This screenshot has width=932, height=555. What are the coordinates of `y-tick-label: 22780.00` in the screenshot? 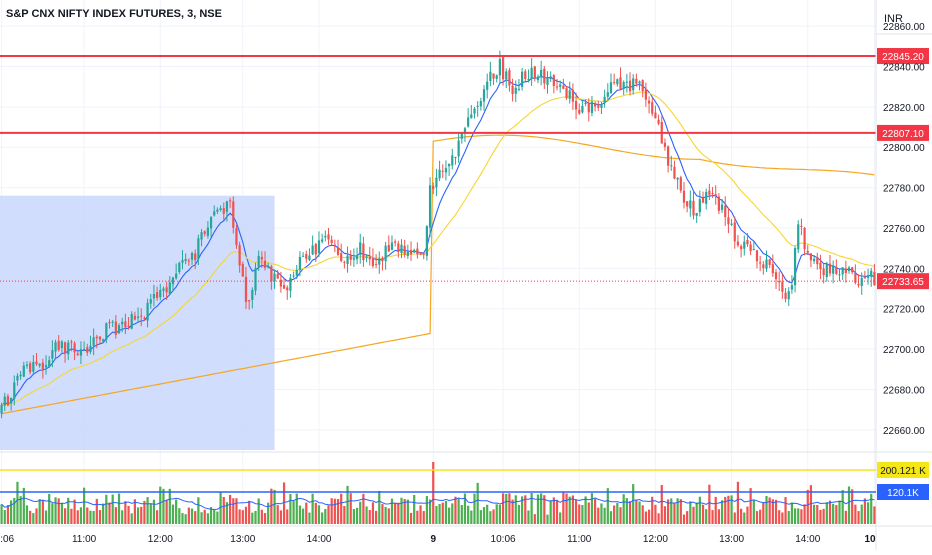 It's located at (904, 189).